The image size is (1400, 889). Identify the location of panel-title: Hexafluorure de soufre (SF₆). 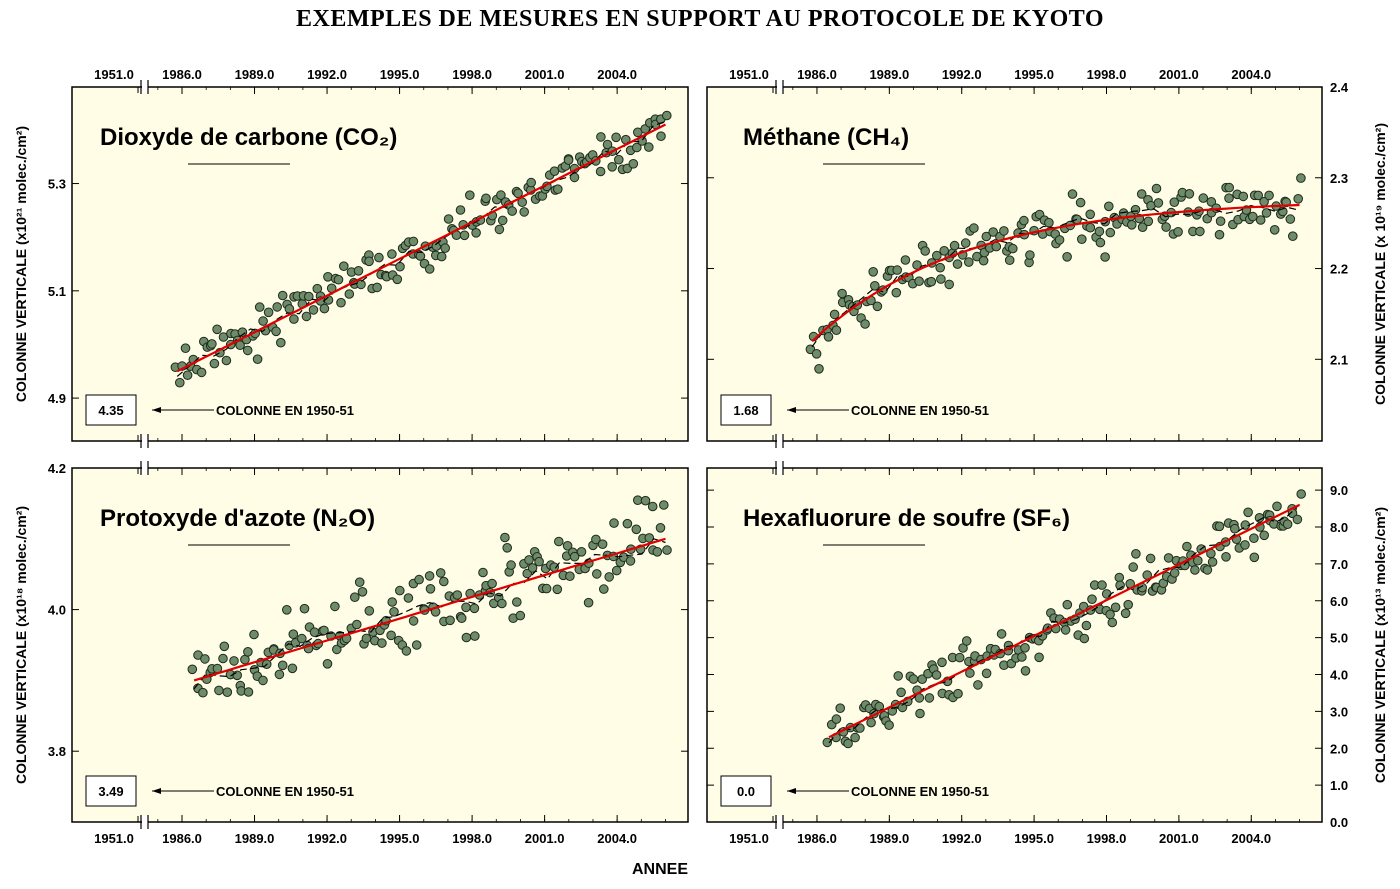
(906, 518).